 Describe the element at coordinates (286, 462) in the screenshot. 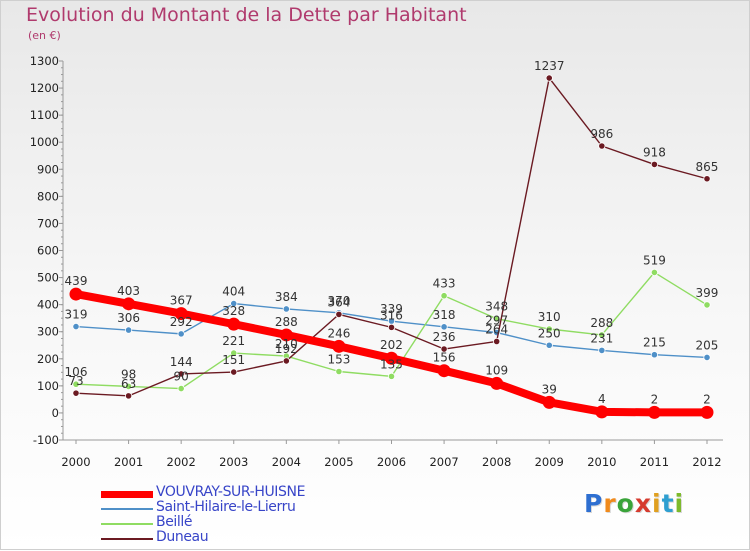

I see `x-tick-label: 2004` at that location.